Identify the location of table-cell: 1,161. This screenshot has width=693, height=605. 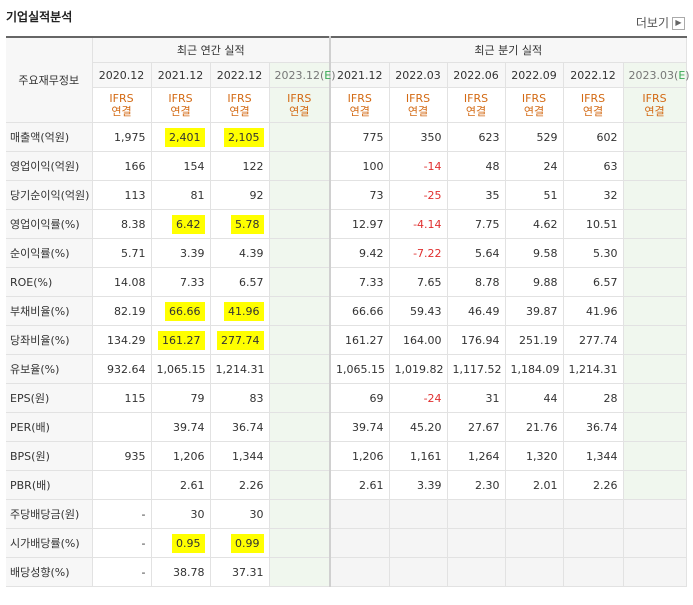
(418, 456).